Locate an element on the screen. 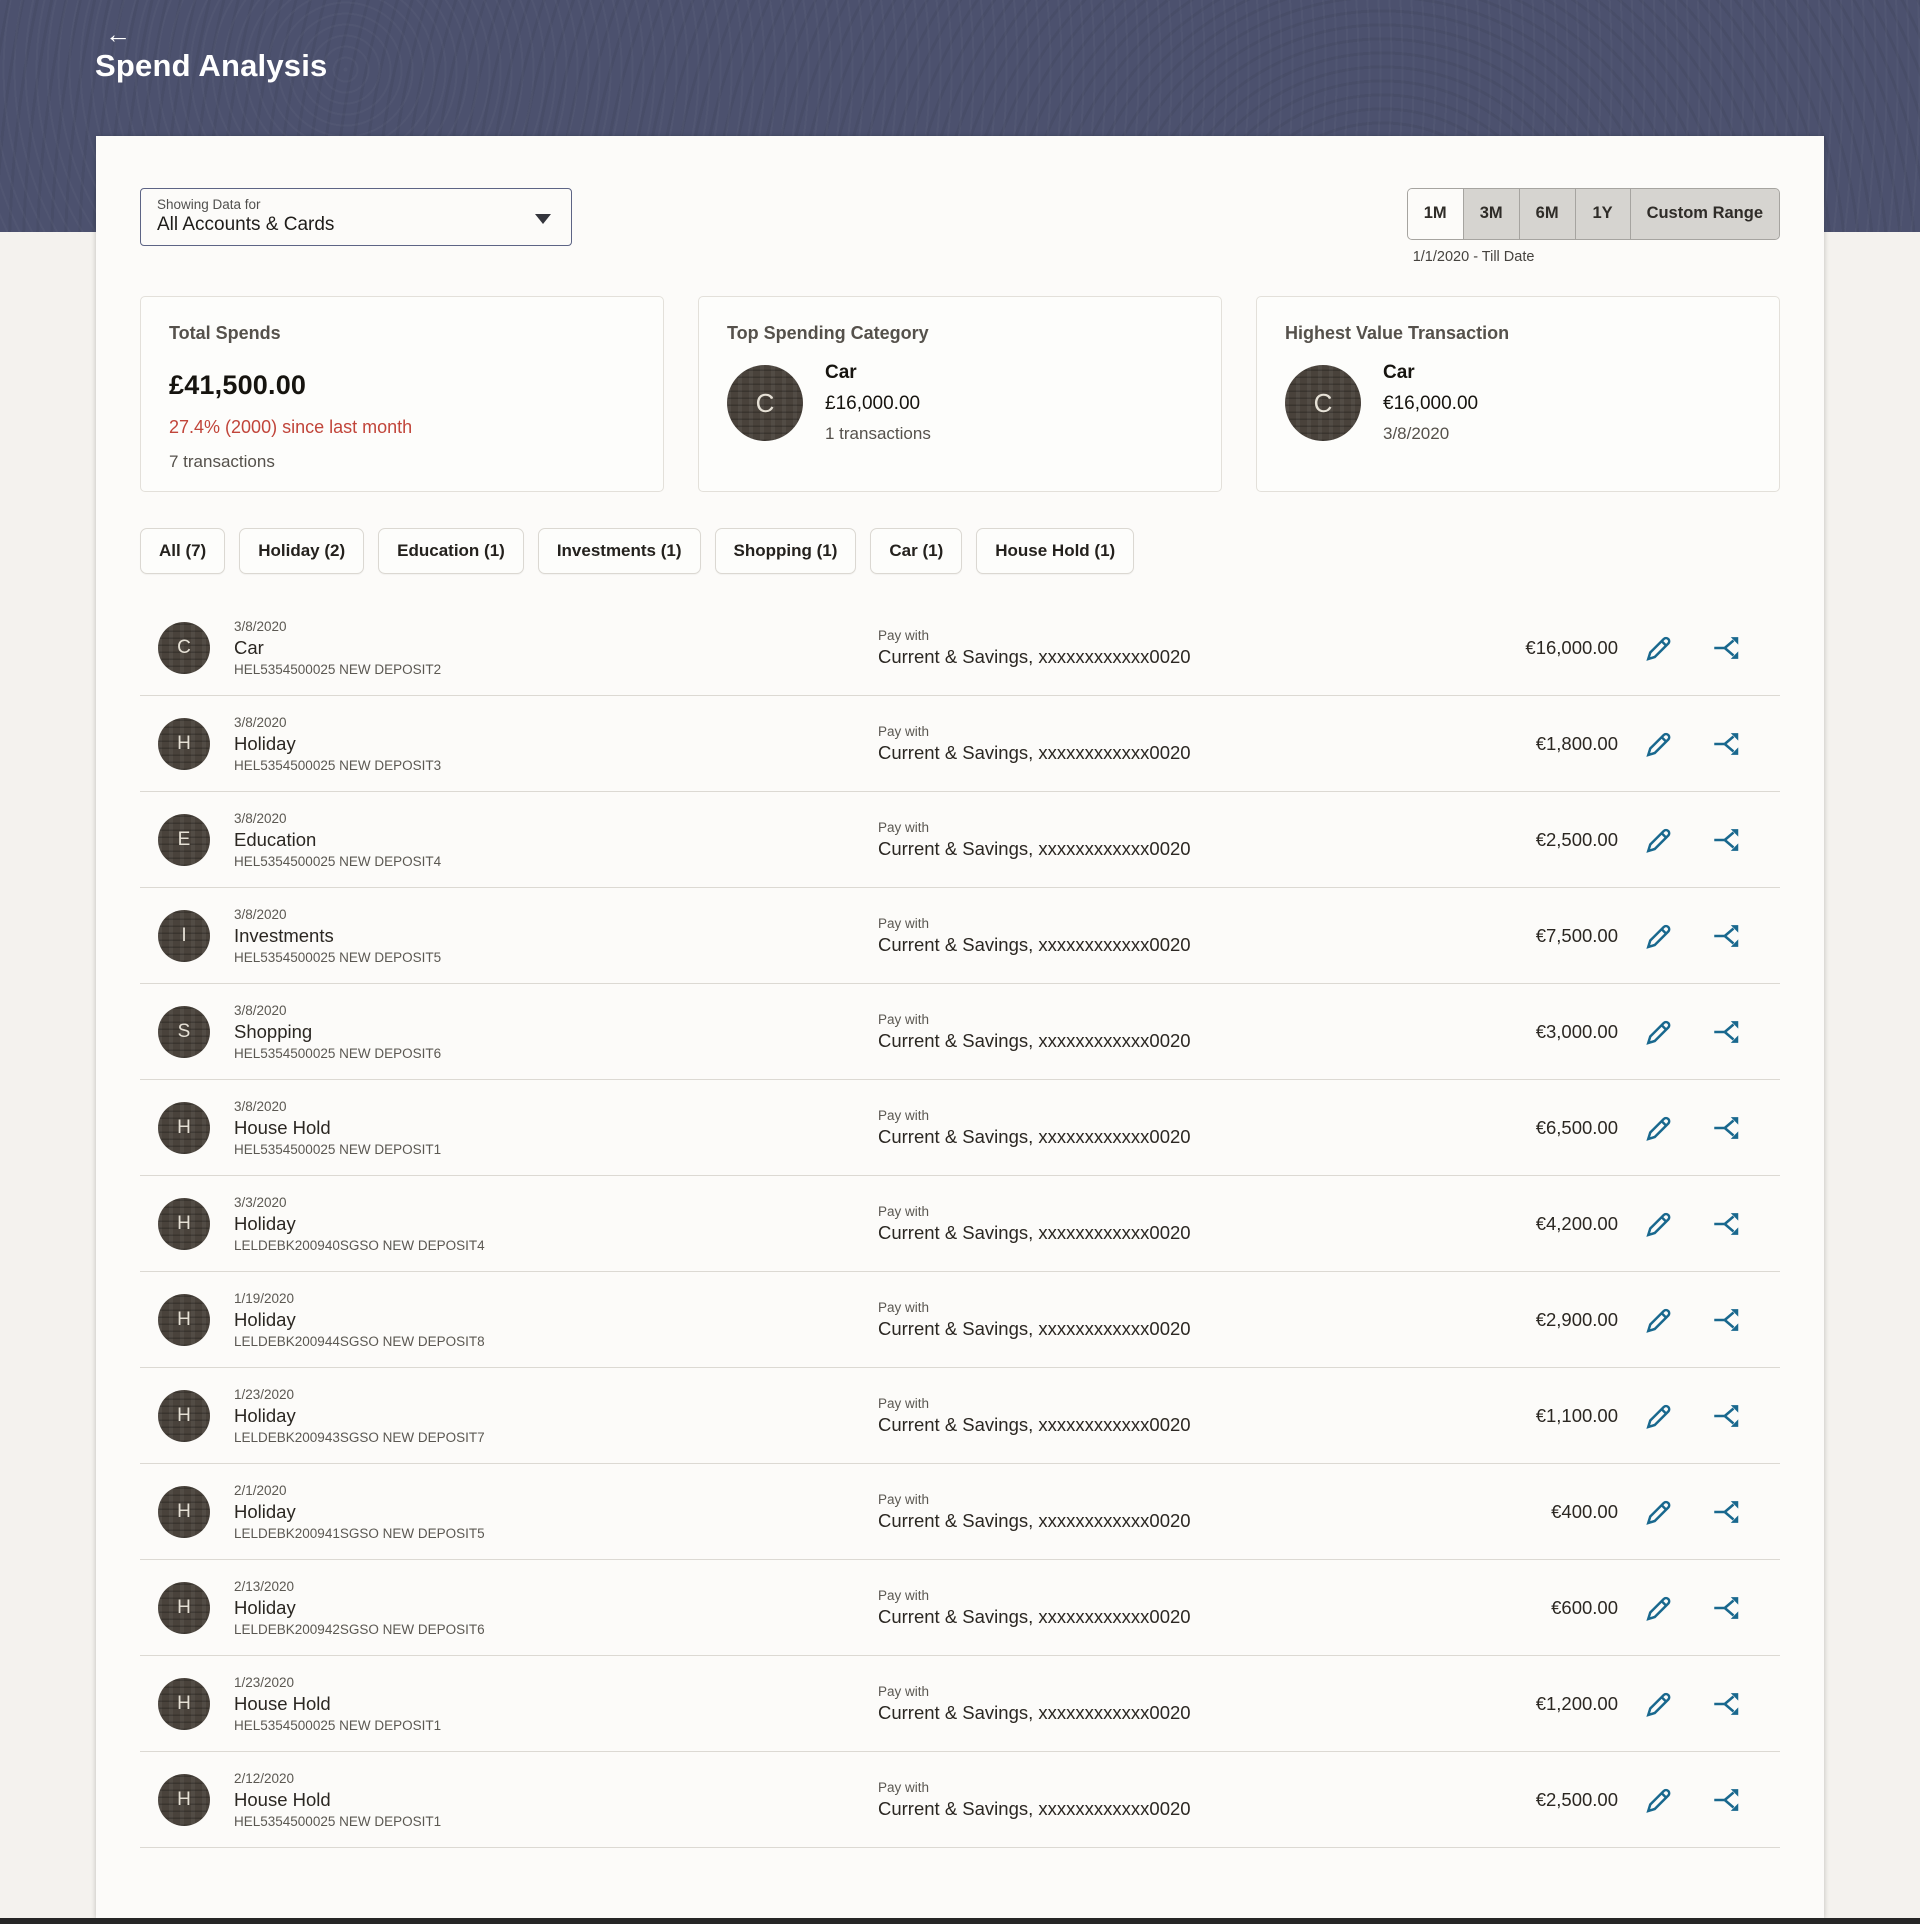 This screenshot has height=1924, width=1920. row-amount: €3,000.00 is located at coordinates (1576, 1031).